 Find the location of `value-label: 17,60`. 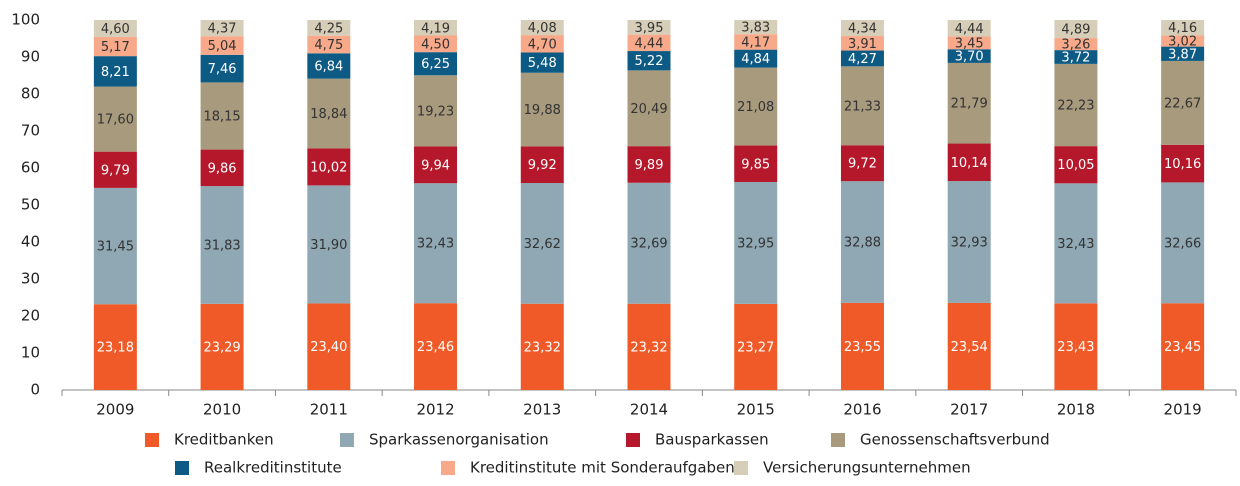

value-label: 17,60 is located at coordinates (115, 120).